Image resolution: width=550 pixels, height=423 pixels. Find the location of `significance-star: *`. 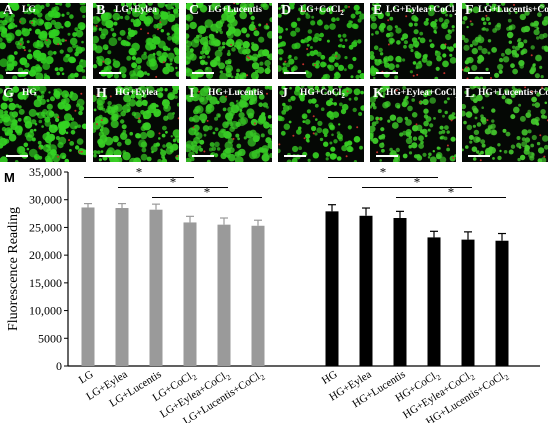

significance-star: * is located at coordinates (173, 182).